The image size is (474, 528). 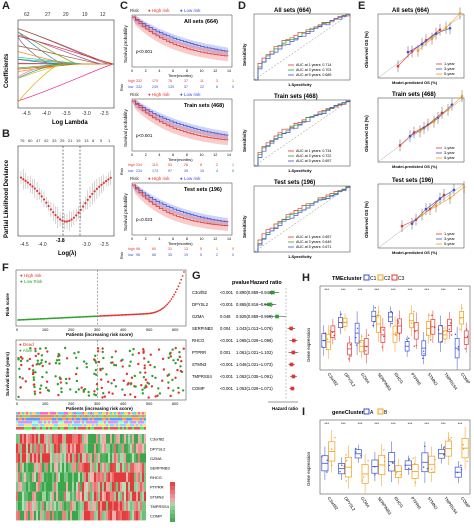 What do you see at coordinates (45, 404) in the screenshot?
I see `x-tick: 100` at bounding box center [45, 404].